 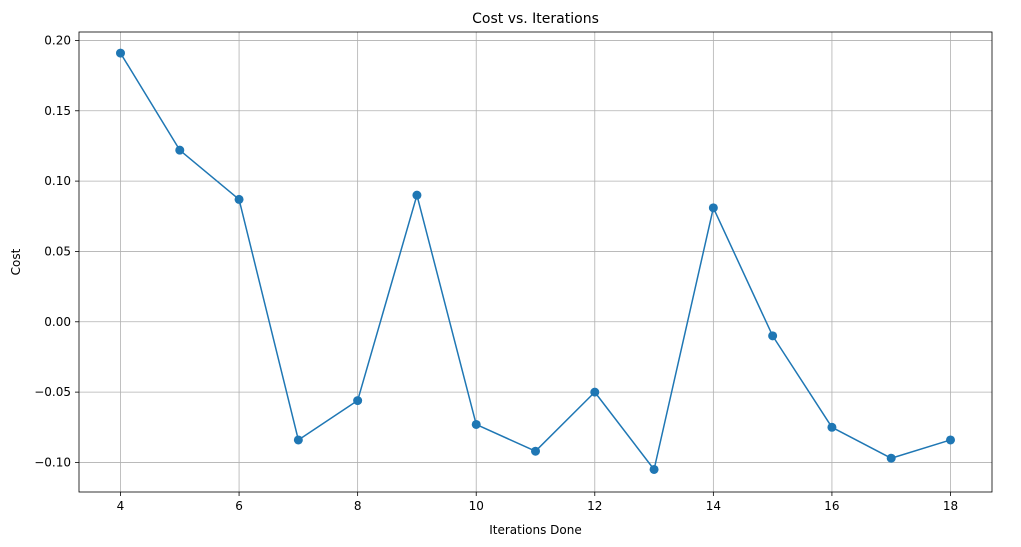 What do you see at coordinates (57, 322) in the screenshot?
I see `y-tick-label: 0.00` at bounding box center [57, 322].